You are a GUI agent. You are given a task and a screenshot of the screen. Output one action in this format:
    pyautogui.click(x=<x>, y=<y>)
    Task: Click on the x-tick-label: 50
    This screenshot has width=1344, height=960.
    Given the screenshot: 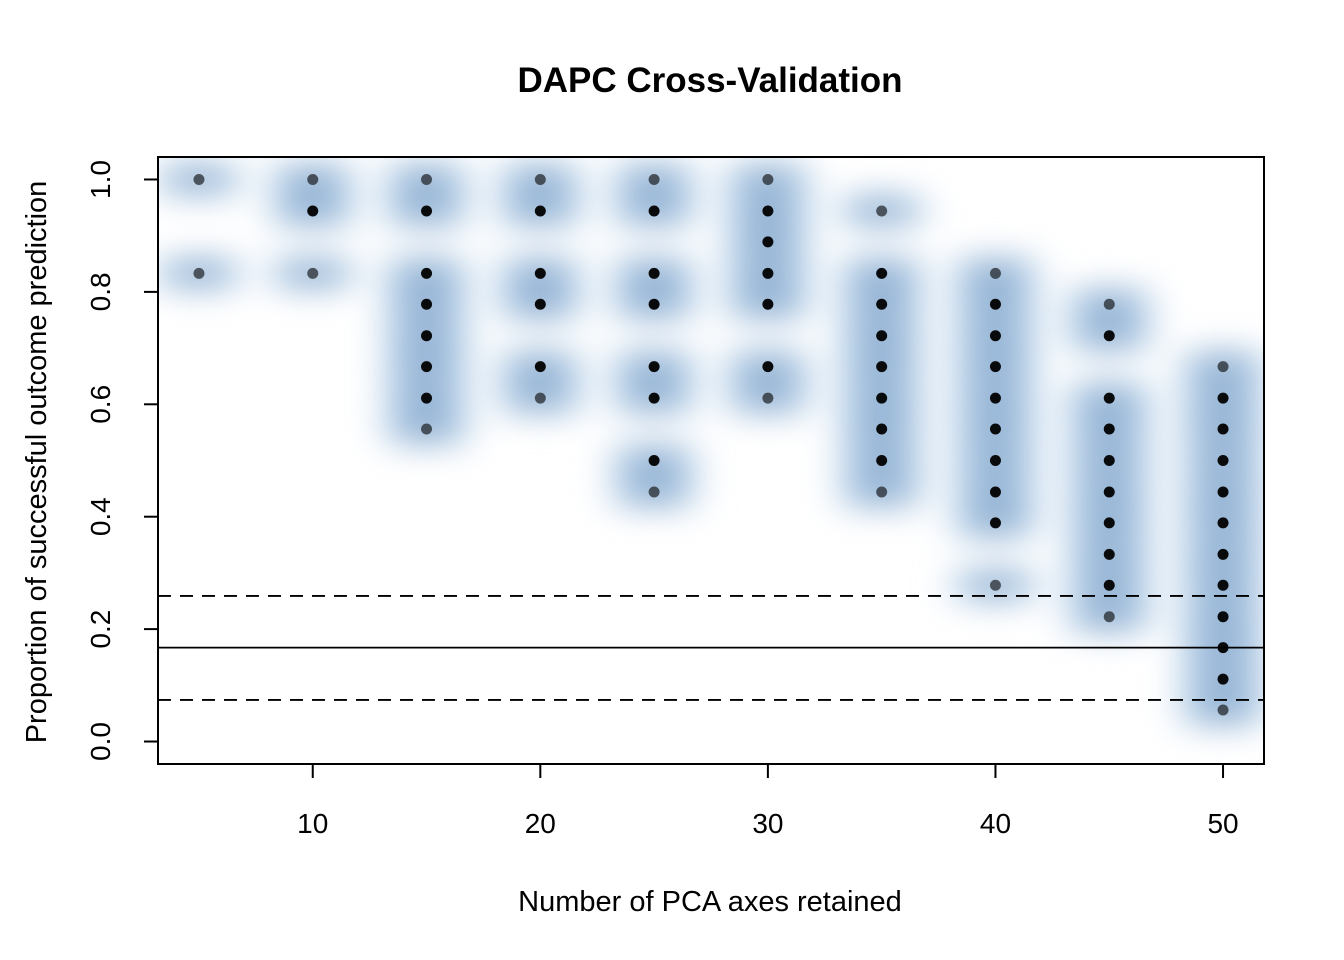 What is the action you would take?
    pyautogui.click(x=1222, y=823)
    